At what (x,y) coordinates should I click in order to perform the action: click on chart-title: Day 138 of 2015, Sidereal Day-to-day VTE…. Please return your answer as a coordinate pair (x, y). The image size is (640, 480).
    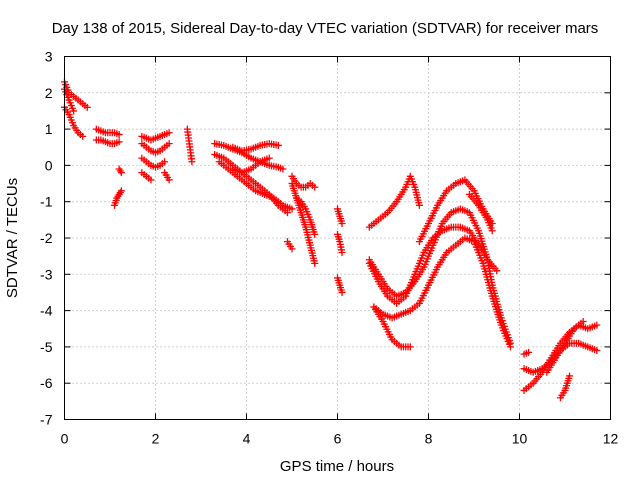
    Looking at the image, I should click on (325, 28).